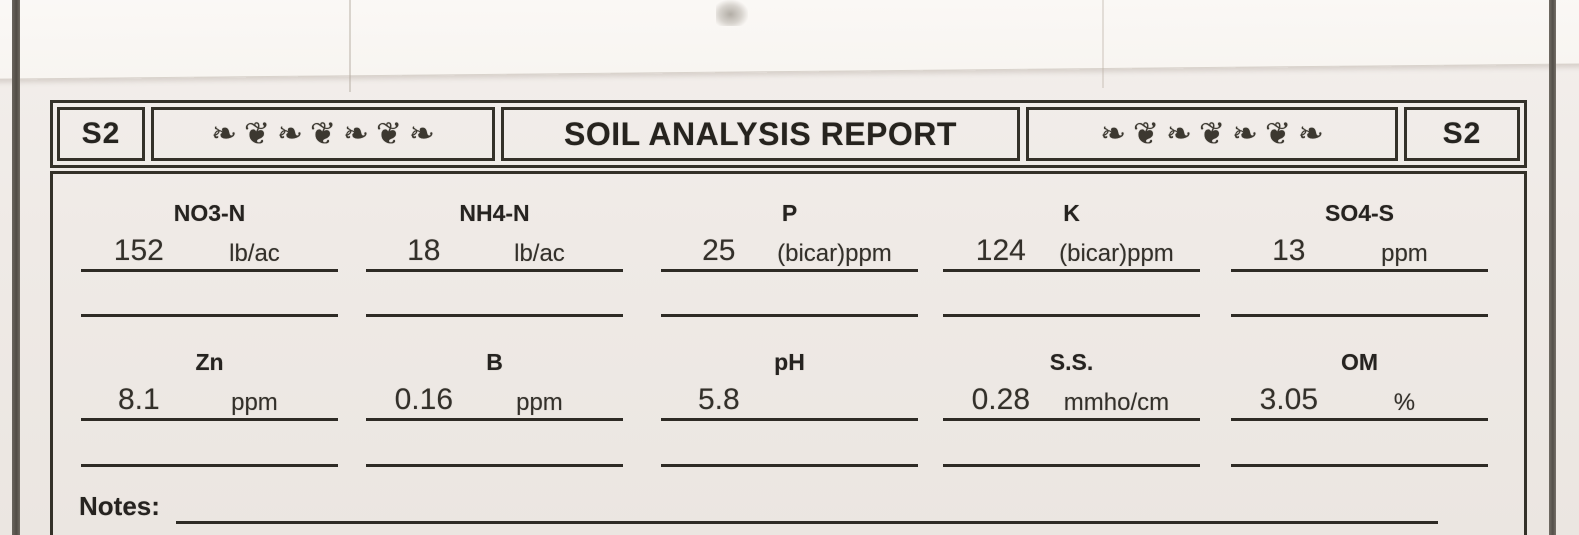 This screenshot has width=1579, height=535. Describe the element at coordinates (1001, 399) in the screenshot. I see `field-value: 0.28` at that location.